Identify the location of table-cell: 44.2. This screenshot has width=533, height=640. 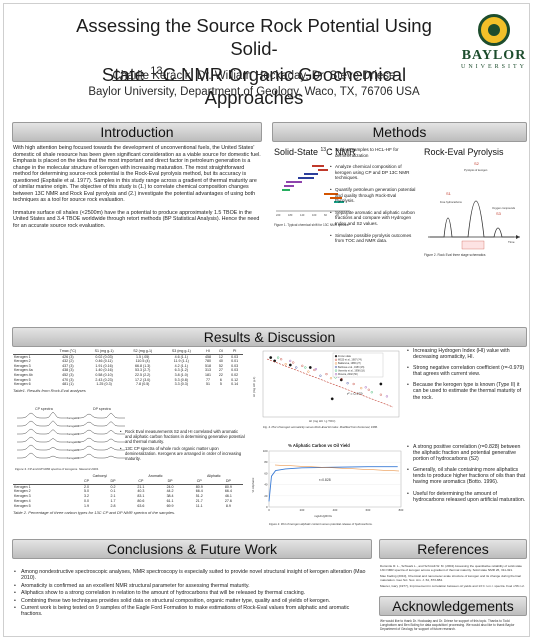
(170, 491).